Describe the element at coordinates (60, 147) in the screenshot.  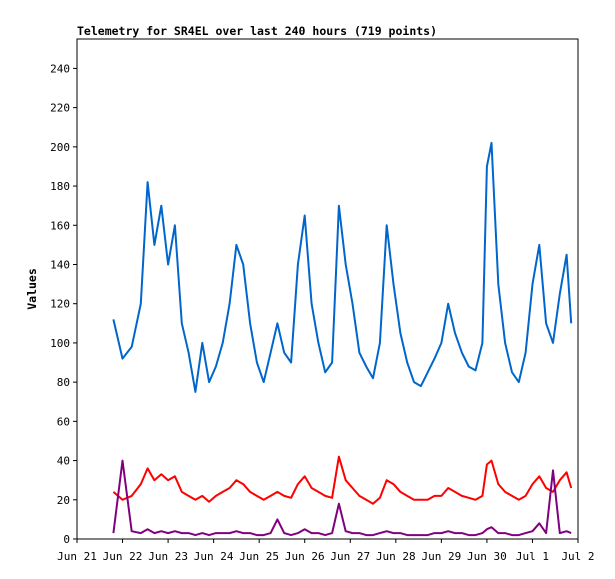
I see `y-tick-label: 200` at that location.